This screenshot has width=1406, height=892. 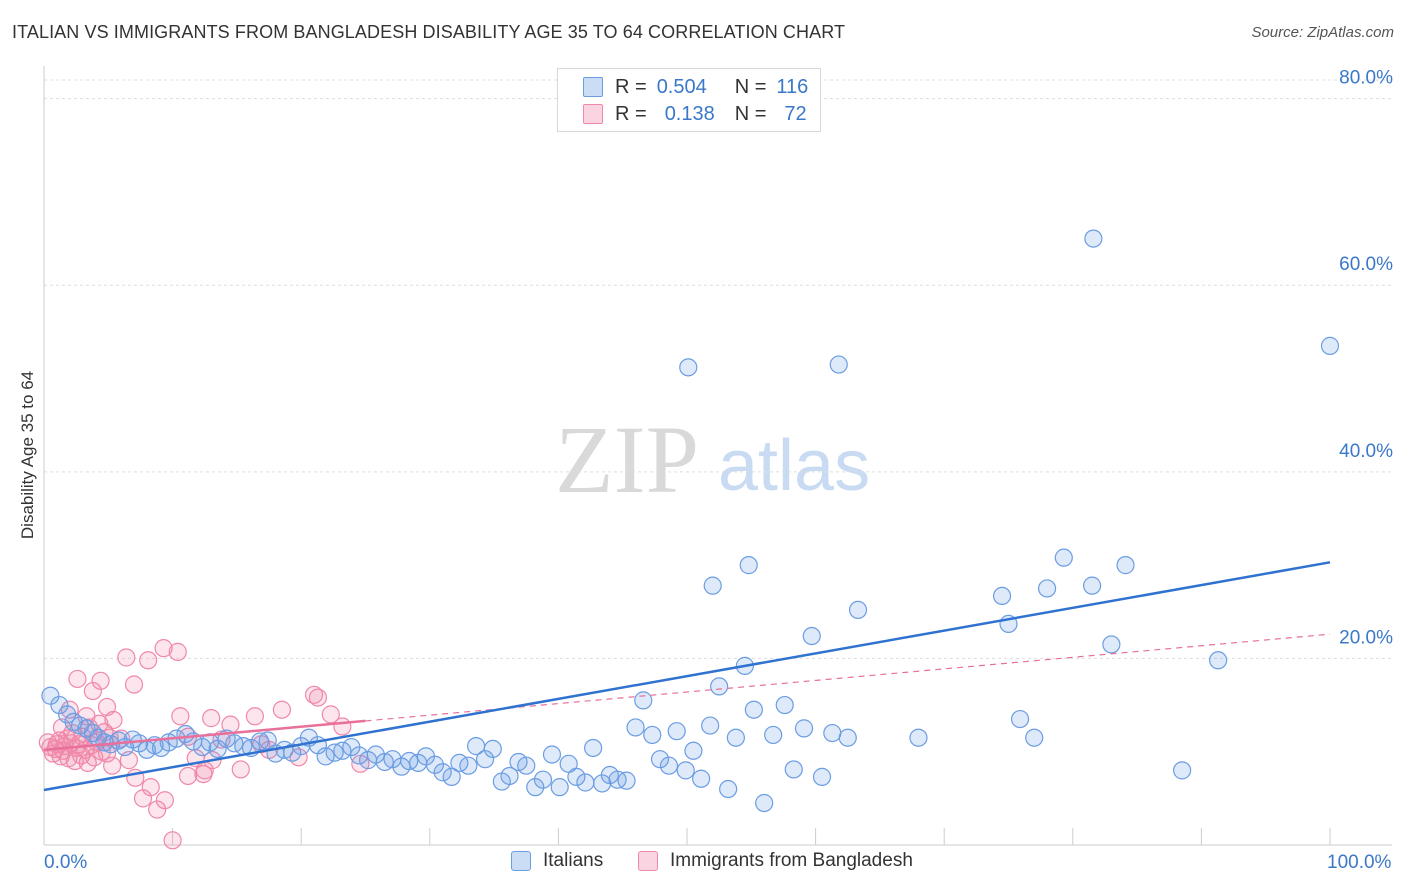 I want to click on watermark-atlas: atlas, so click(x=794, y=466).